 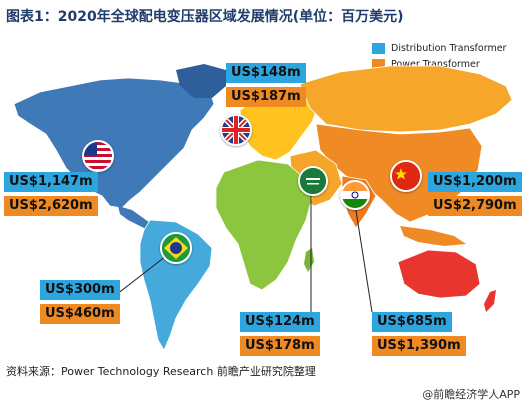 I want to click on madagascar-region, so click(x=309, y=260).